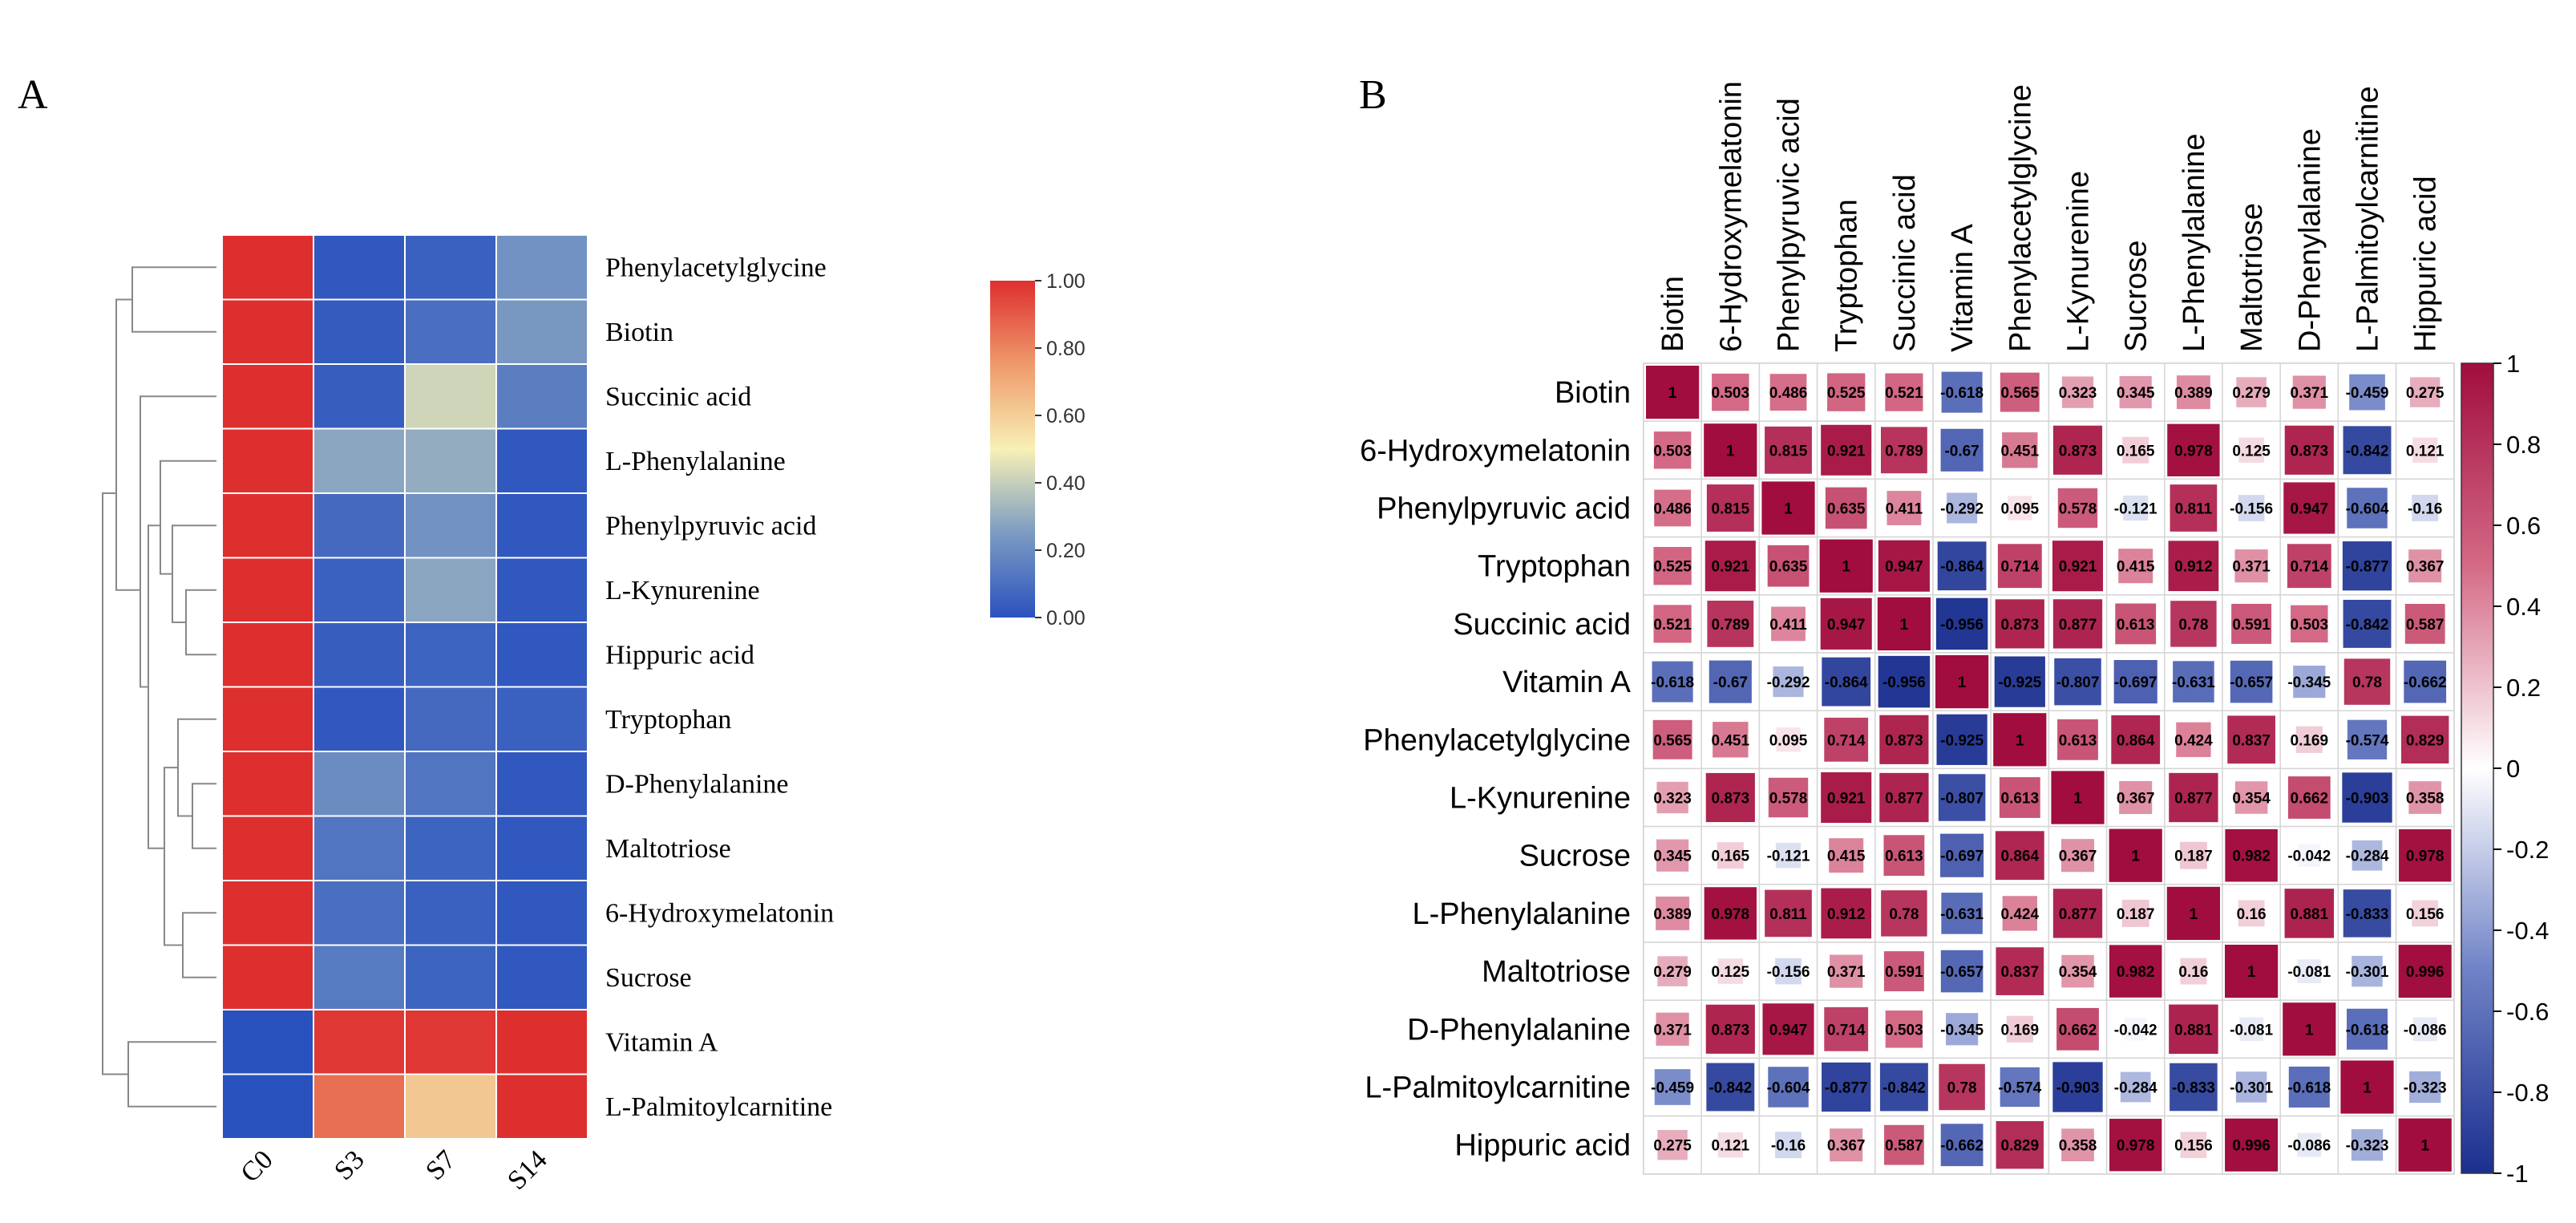  I want to click on matrix-b-cell-value: 0.345, so click(2136, 393).